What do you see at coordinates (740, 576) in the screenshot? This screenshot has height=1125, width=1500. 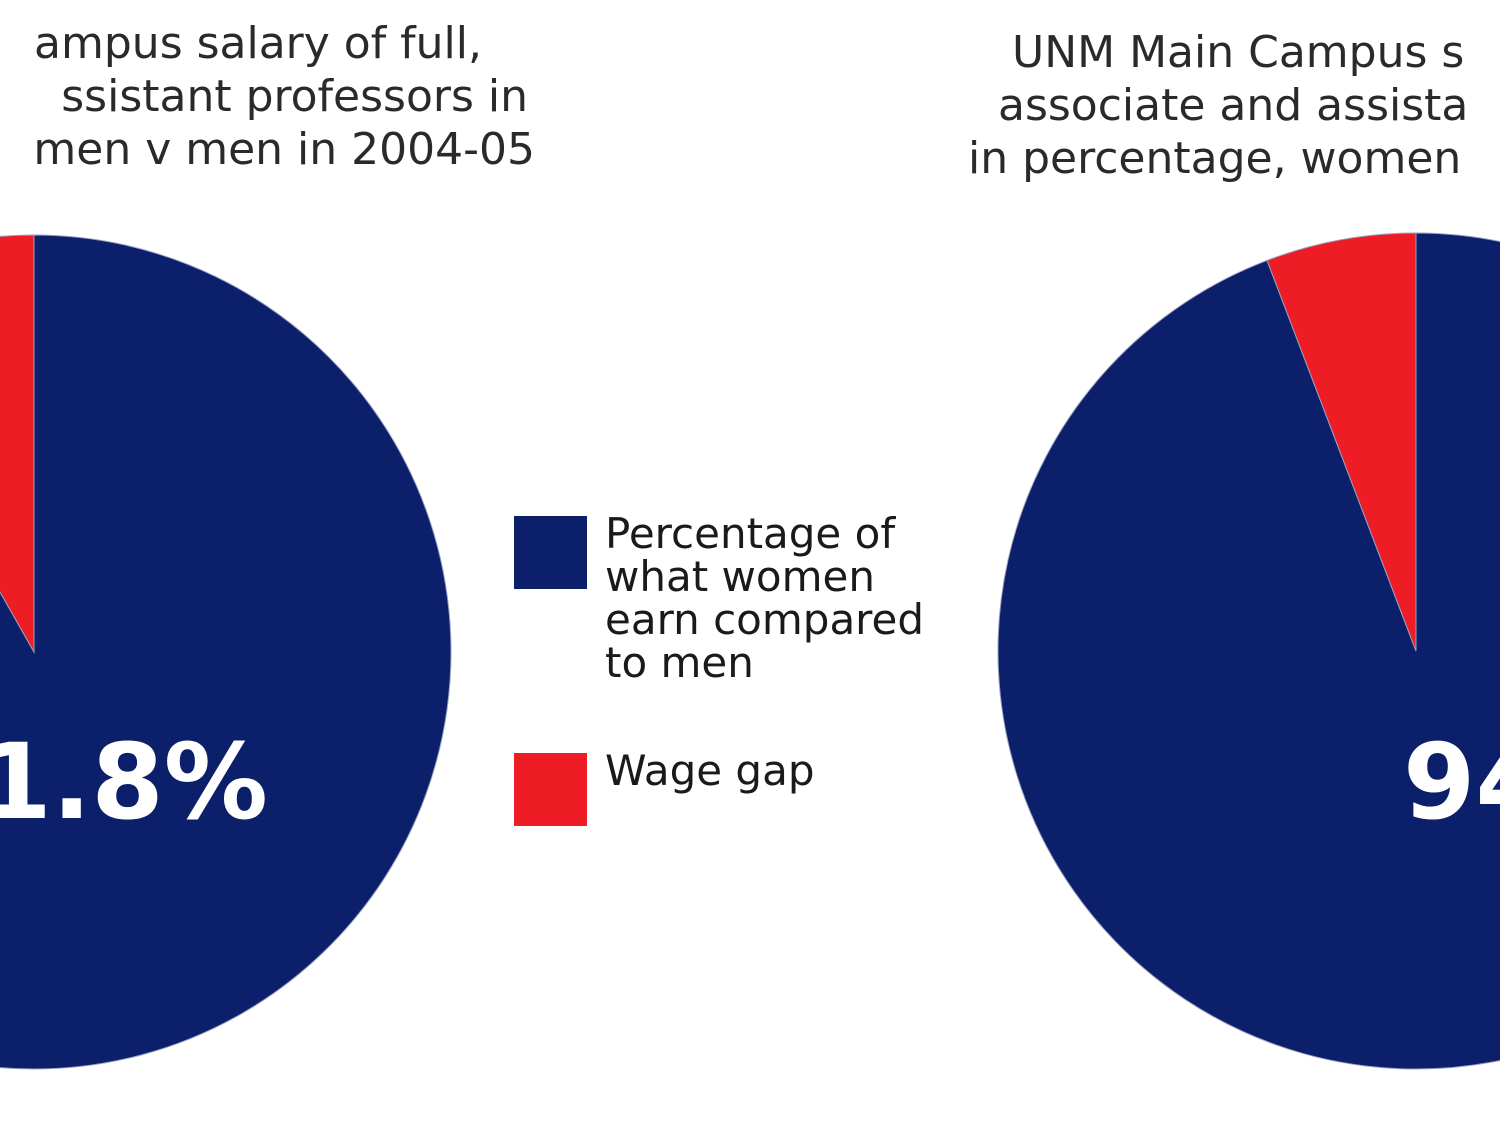 I see `legend-label: what women` at bounding box center [740, 576].